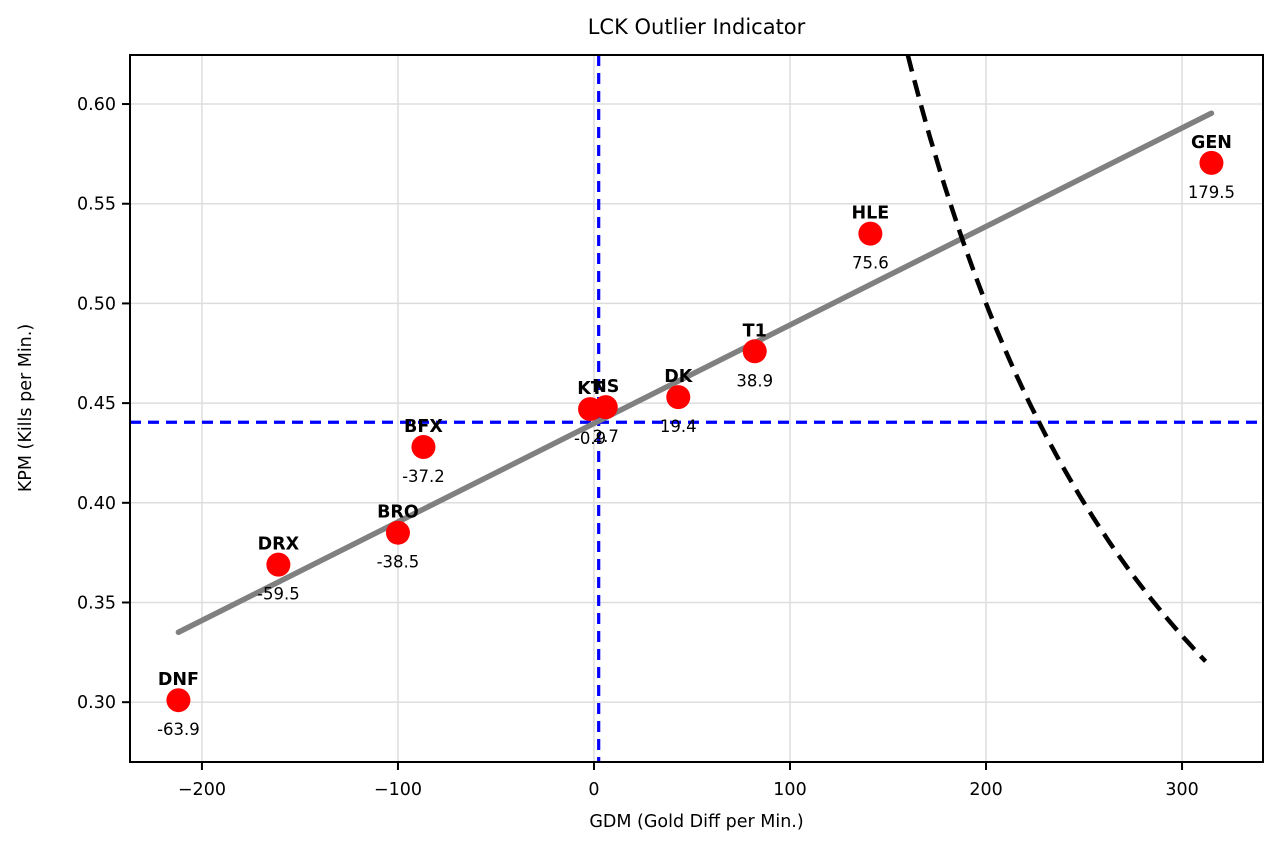 The width and height of the screenshot is (1280, 859). What do you see at coordinates (96, 404) in the screenshot?
I see `y-tick-label: 0.45` at bounding box center [96, 404].